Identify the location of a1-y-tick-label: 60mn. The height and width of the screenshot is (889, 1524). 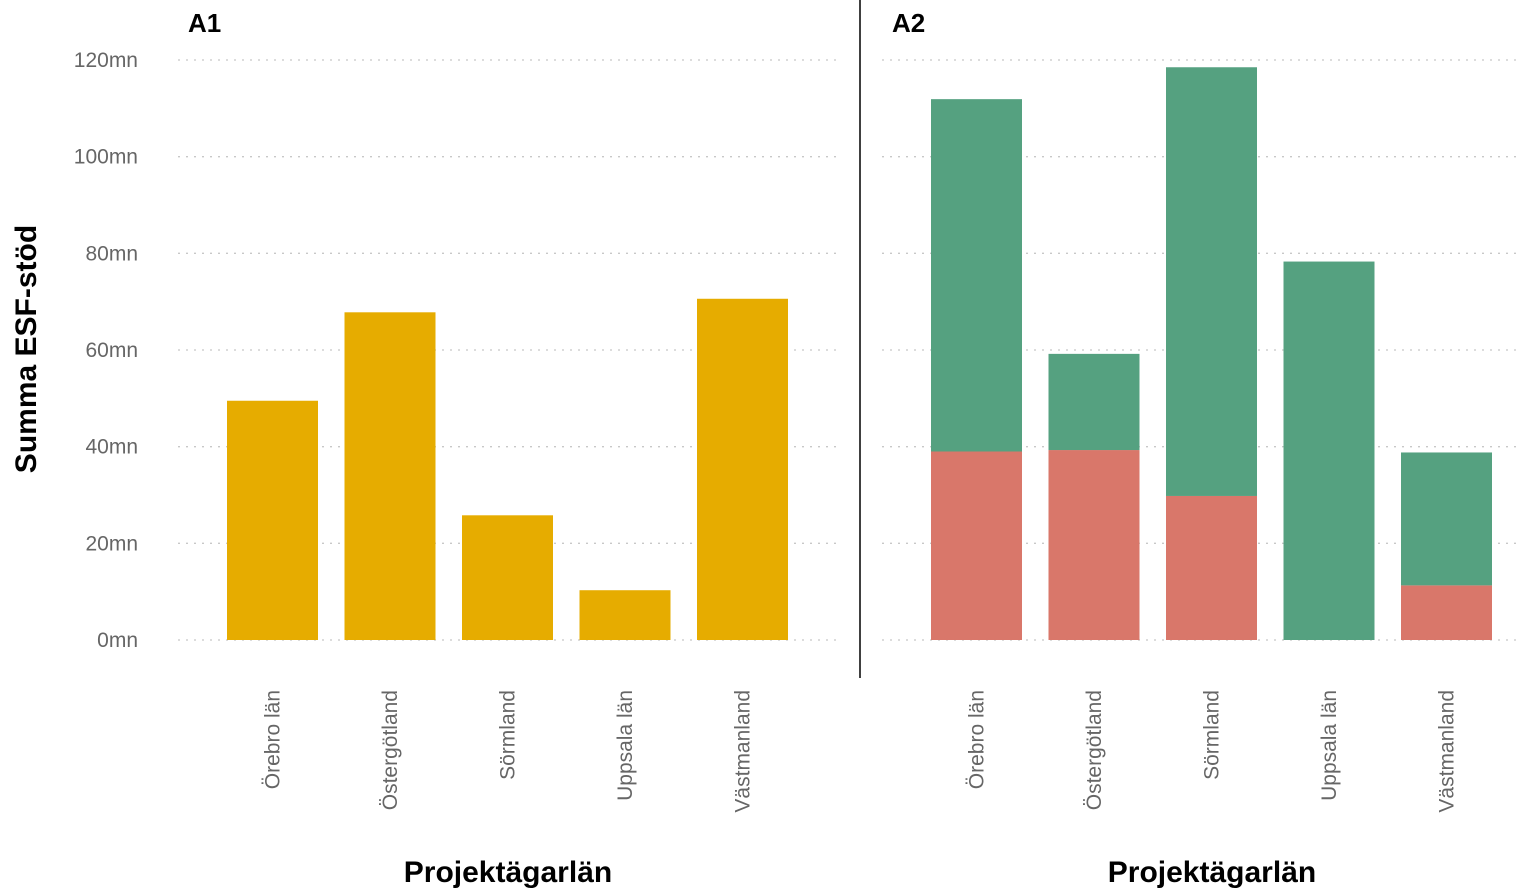
(111, 350).